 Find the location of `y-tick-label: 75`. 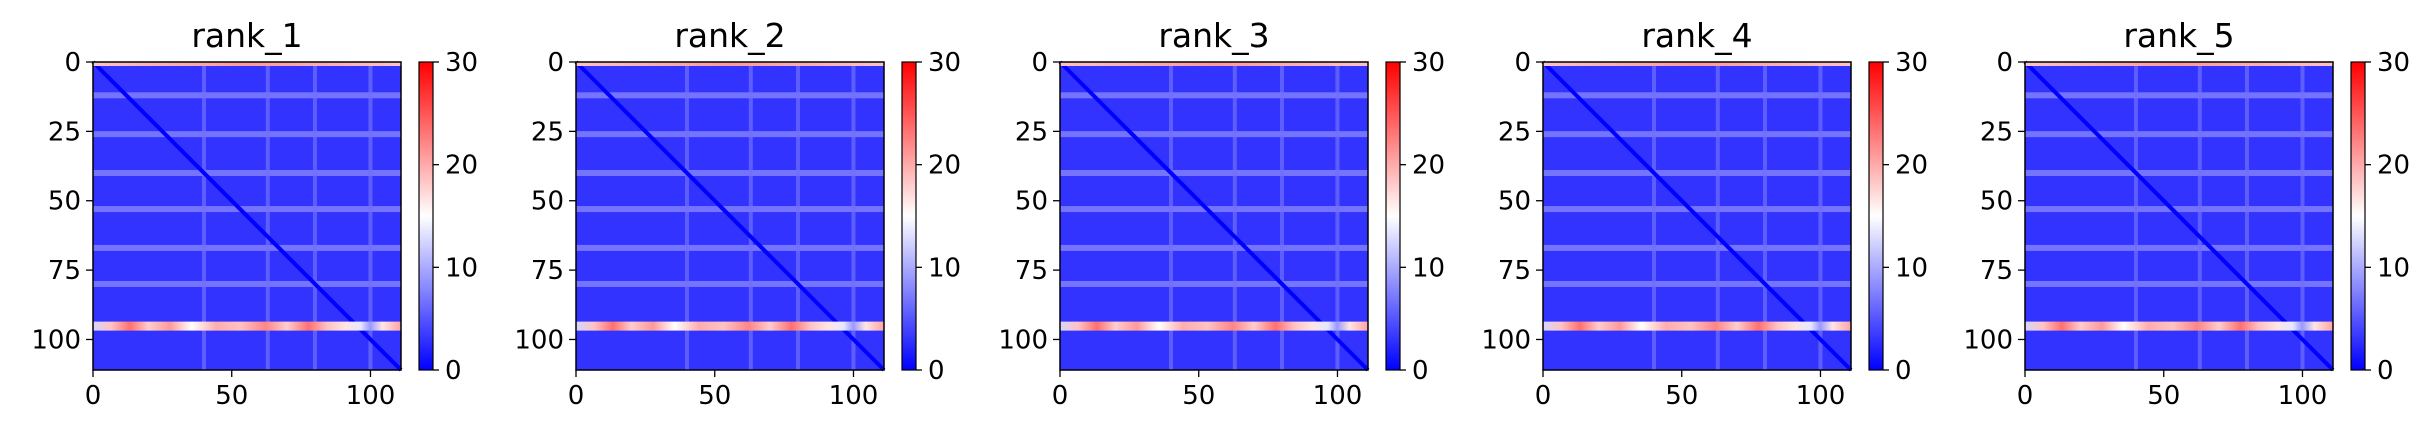

y-tick-label: 75 is located at coordinates (547, 271).